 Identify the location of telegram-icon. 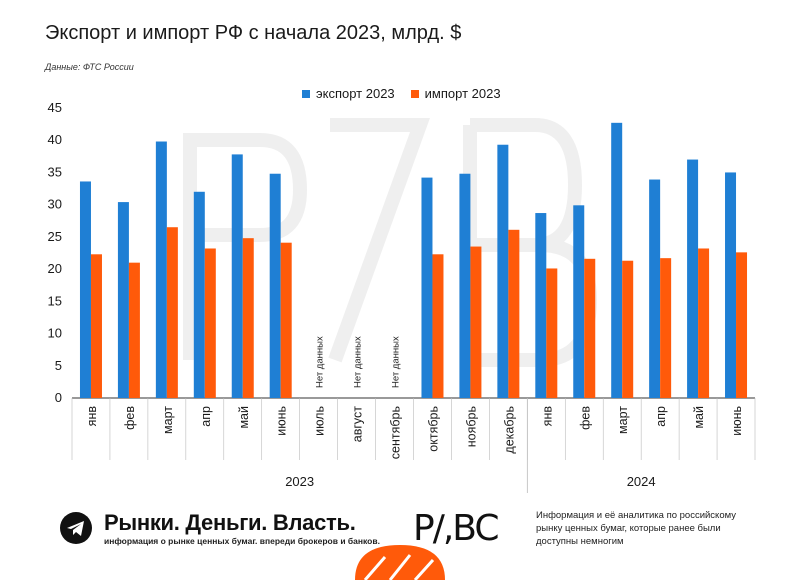
(76, 528).